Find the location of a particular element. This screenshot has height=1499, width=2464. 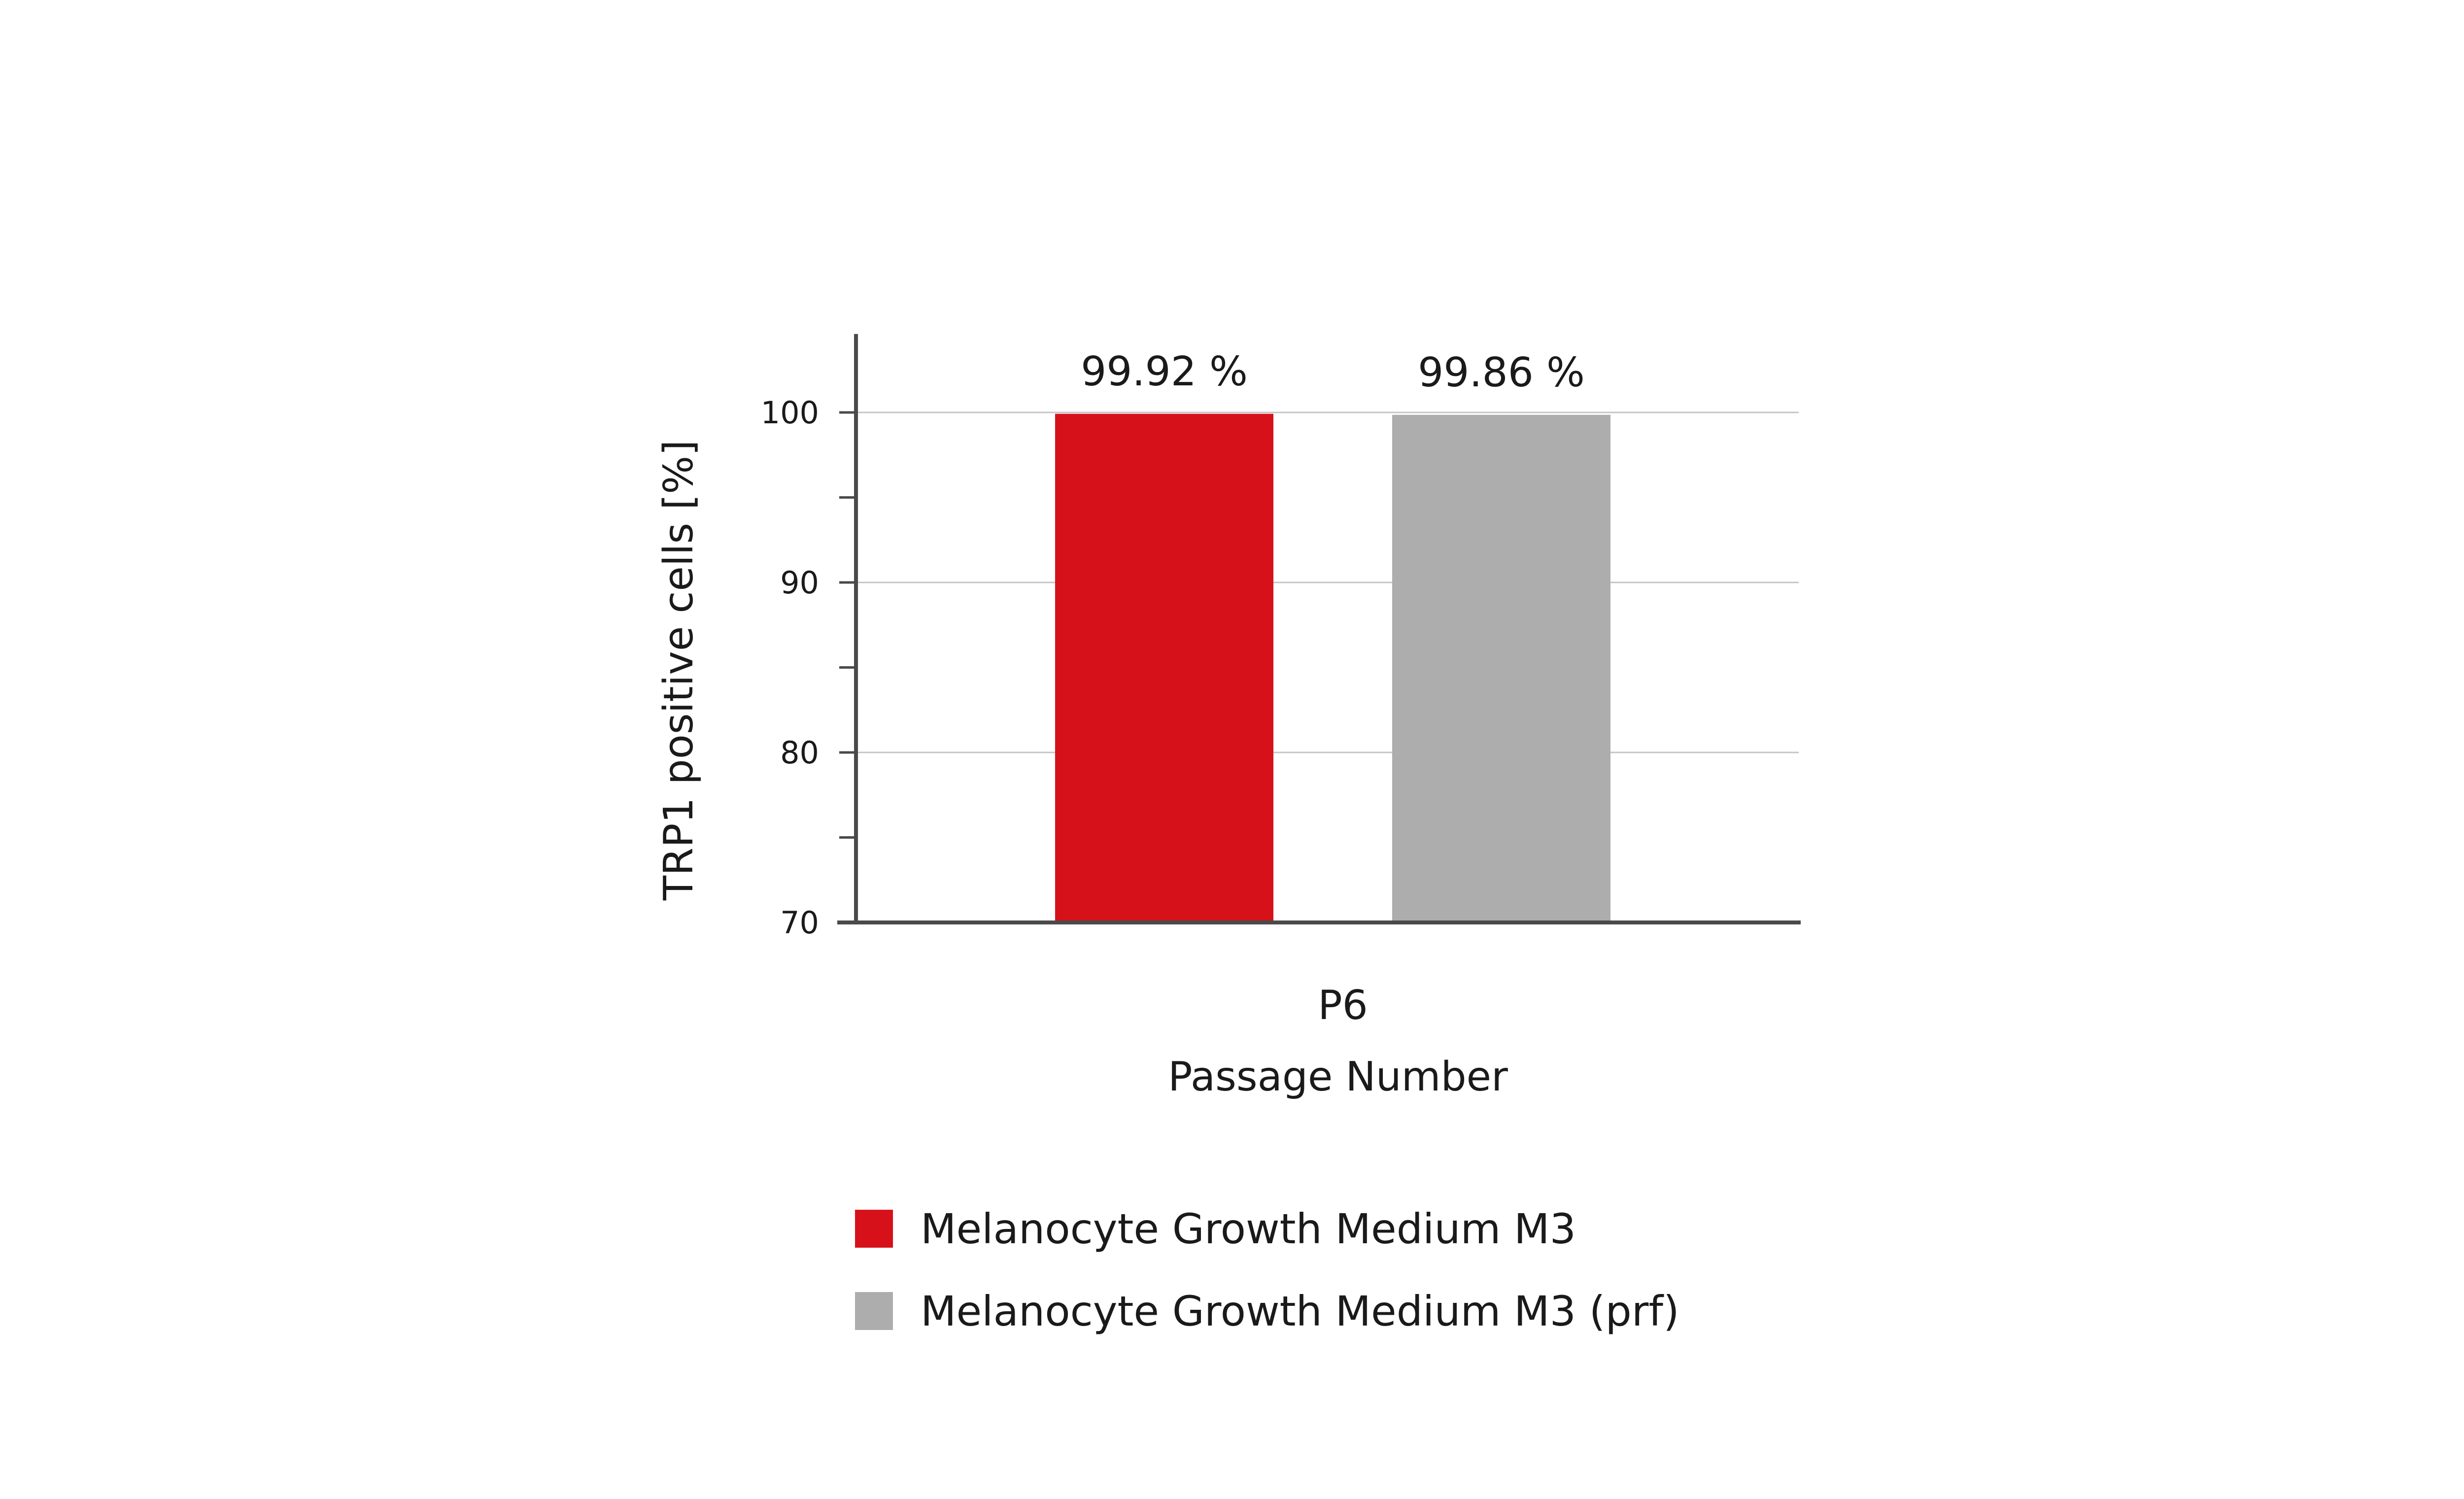

x-axis-title: Passage Number is located at coordinates (1338, 1077).